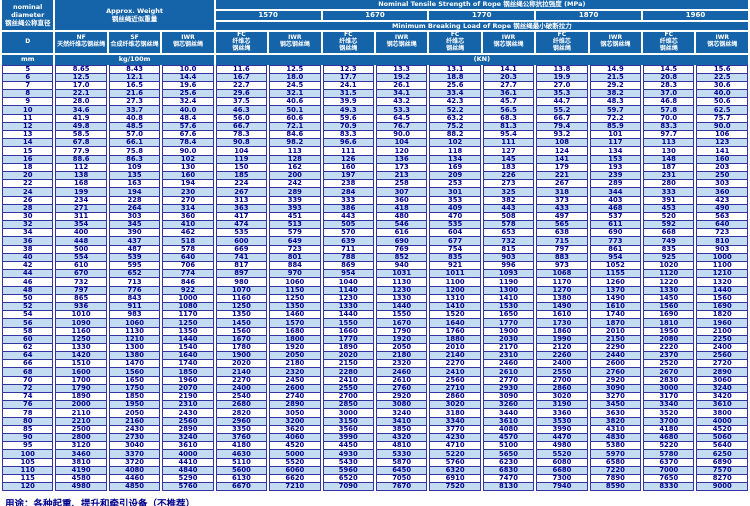 The width and height of the screenshot is (750, 506). Describe the element at coordinates (669, 134) in the screenshot. I see `value-cell: 97.7` at that location.